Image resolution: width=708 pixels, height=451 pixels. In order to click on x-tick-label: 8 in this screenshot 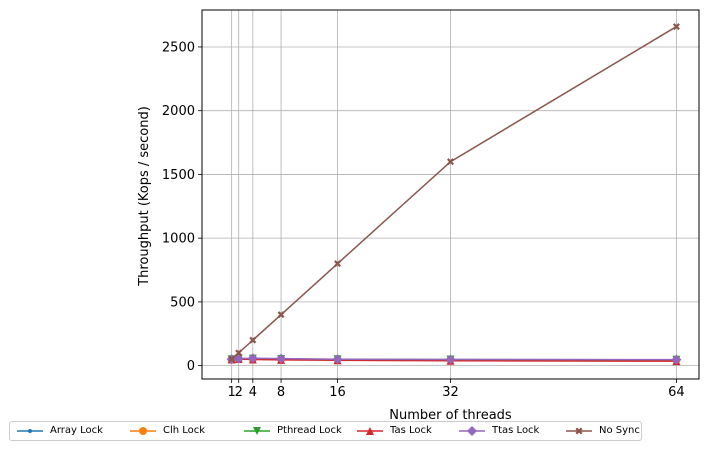, I will do `click(281, 392)`.